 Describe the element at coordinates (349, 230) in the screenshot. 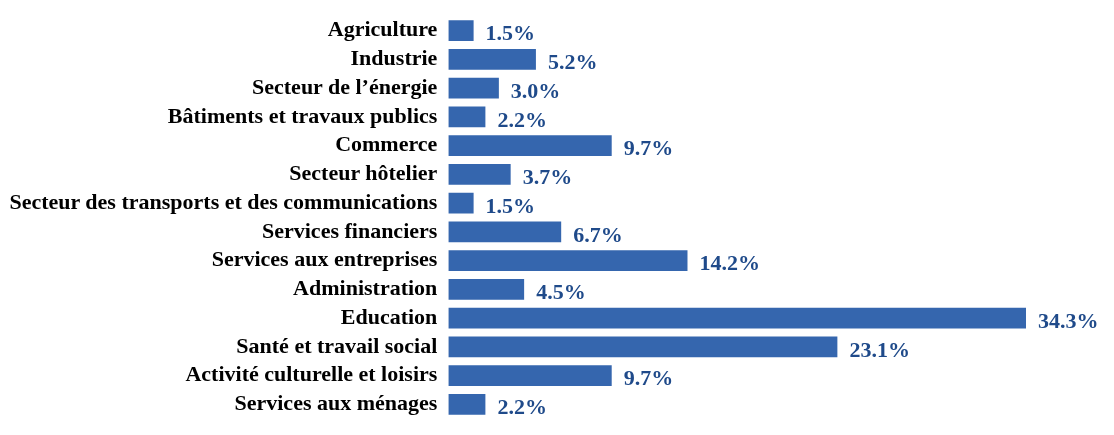

I see `y-tick-label: Services financiers` at that location.